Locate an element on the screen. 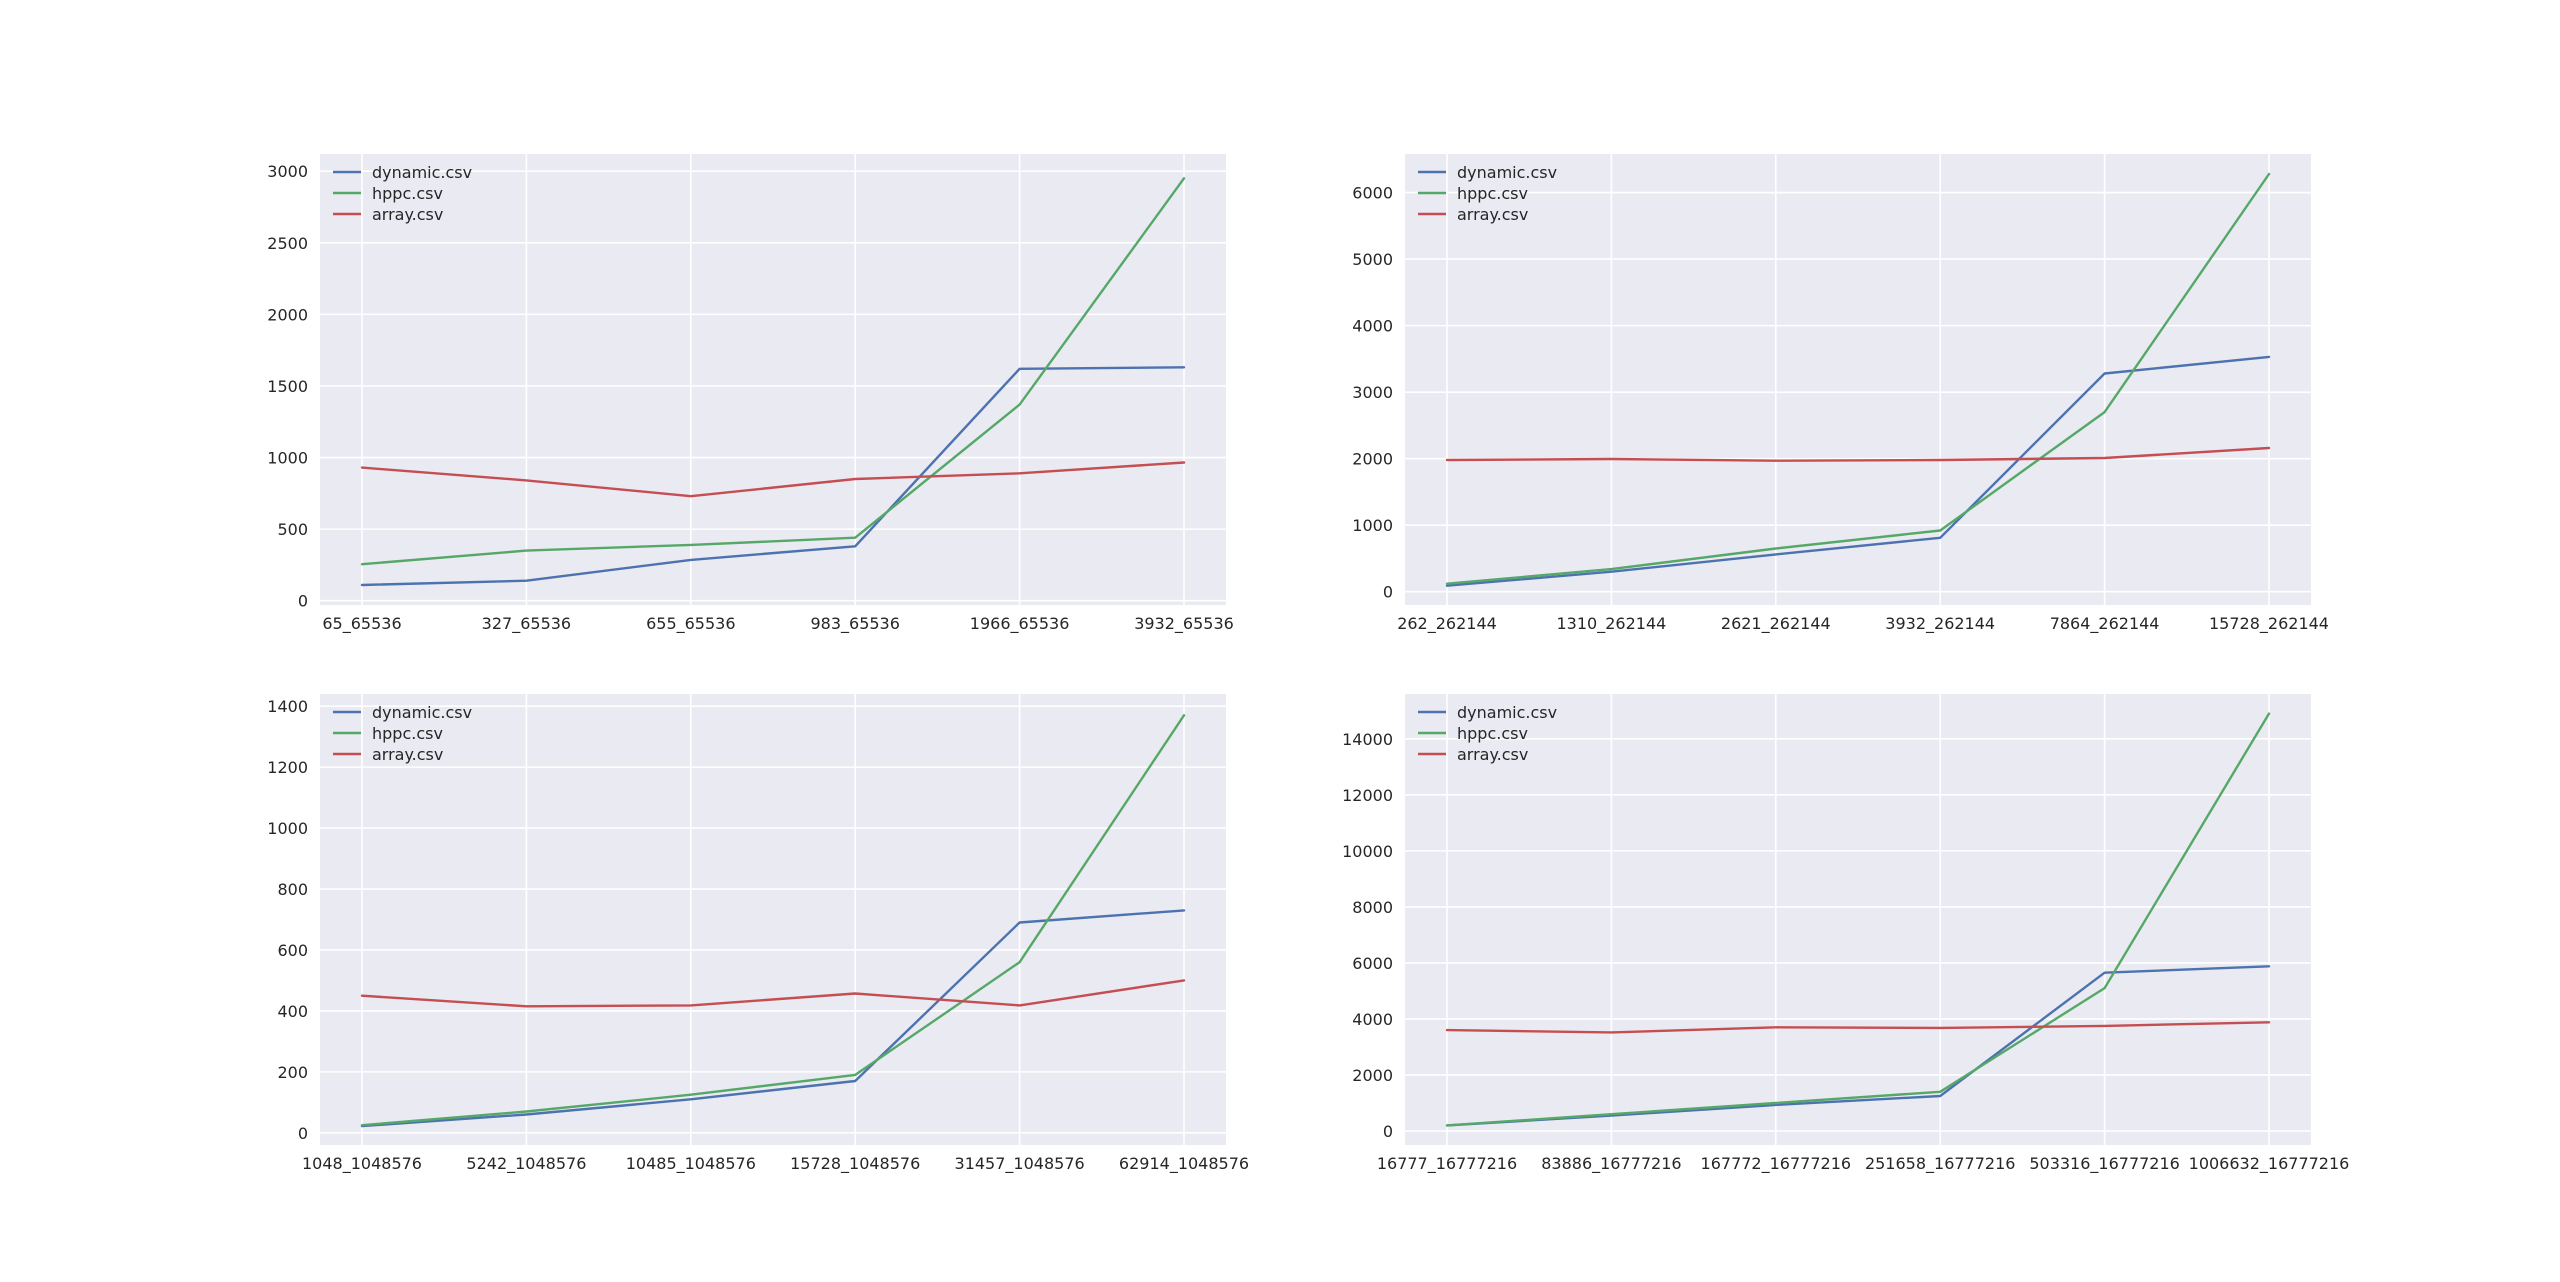 The image size is (2560, 1282). x-tick-label: 1310_262144 is located at coordinates (1612, 624).